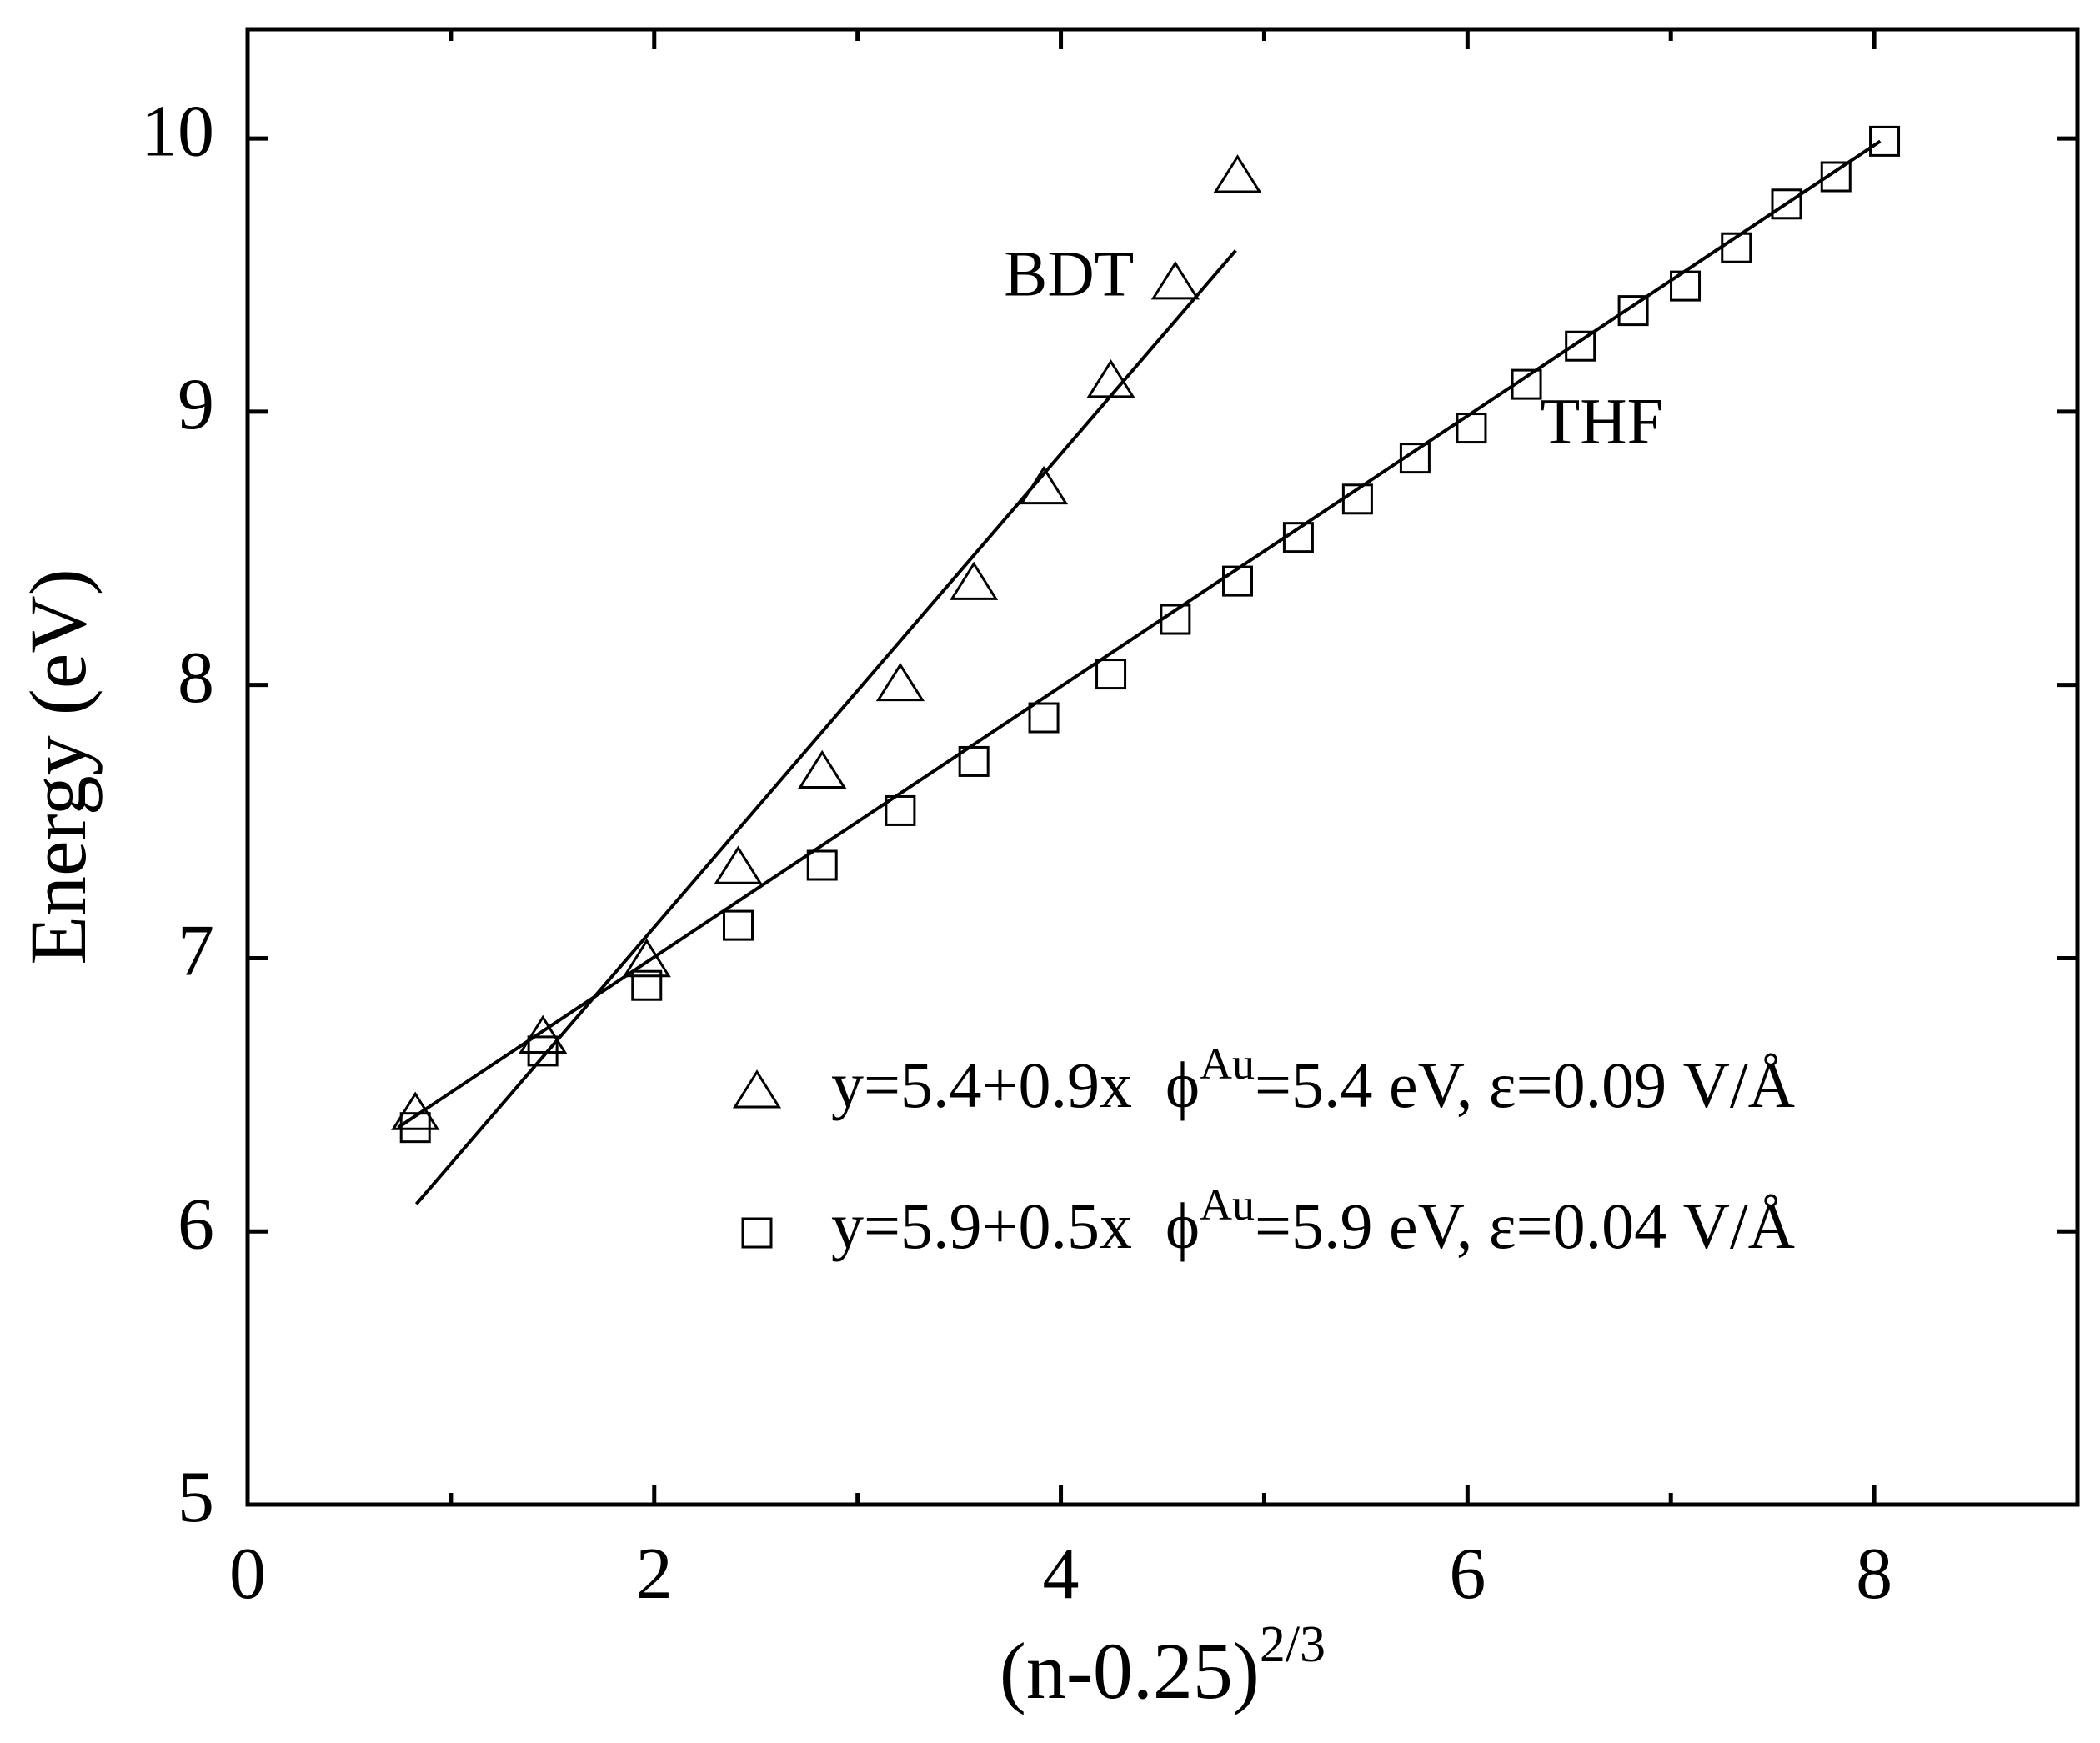 Image resolution: width=2100 pixels, height=1743 pixels. Describe the element at coordinates (196, 405) in the screenshot. I see `y-tick-label: 9` at that location.